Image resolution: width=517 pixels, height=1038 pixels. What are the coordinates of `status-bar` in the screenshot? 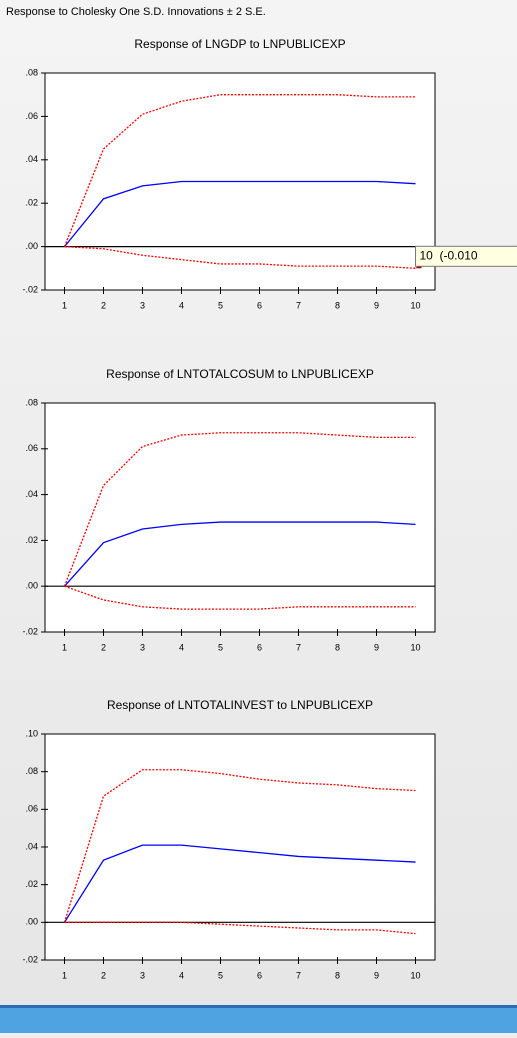 It's located at (258, 1019).